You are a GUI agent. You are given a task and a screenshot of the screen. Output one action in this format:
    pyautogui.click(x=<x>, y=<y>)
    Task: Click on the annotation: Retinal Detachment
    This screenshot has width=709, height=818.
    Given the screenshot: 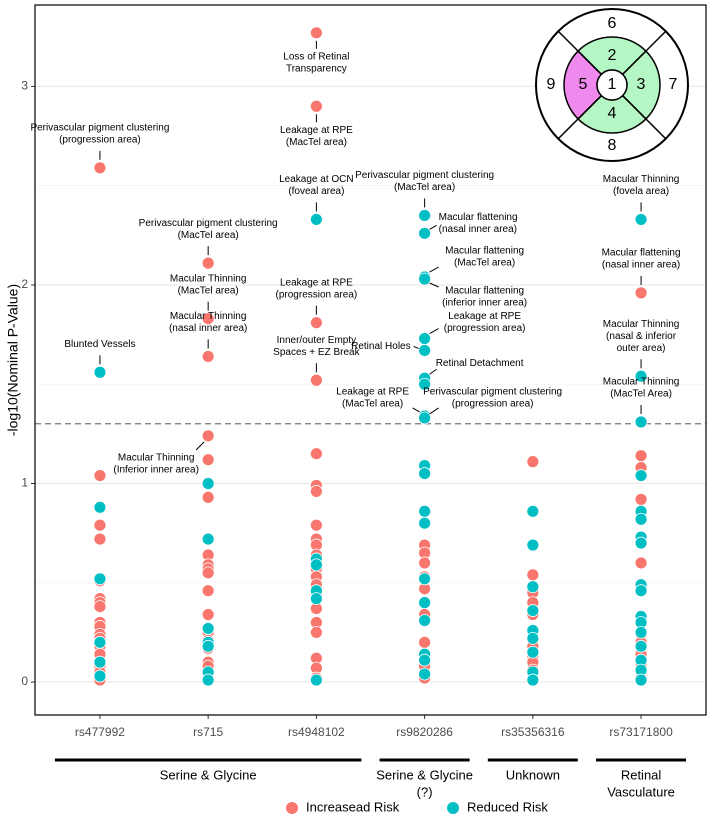 What is the action you would take?
    pyautogui.click(x=480, y=363)
    